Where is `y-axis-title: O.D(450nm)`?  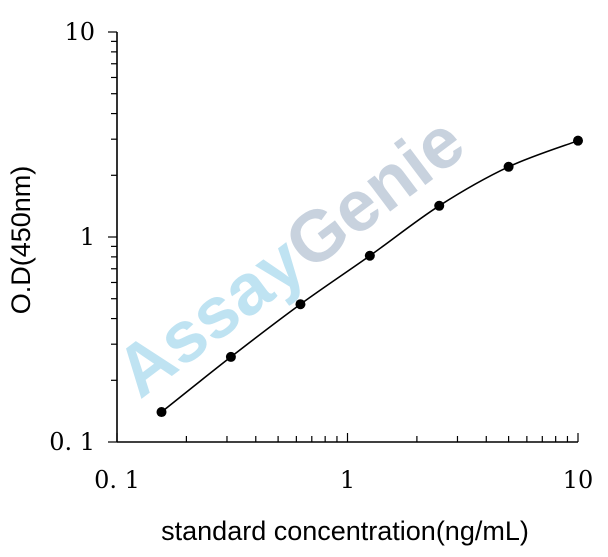
y-axis-title: O.D(450nm) is located at coordinates (21, 240).